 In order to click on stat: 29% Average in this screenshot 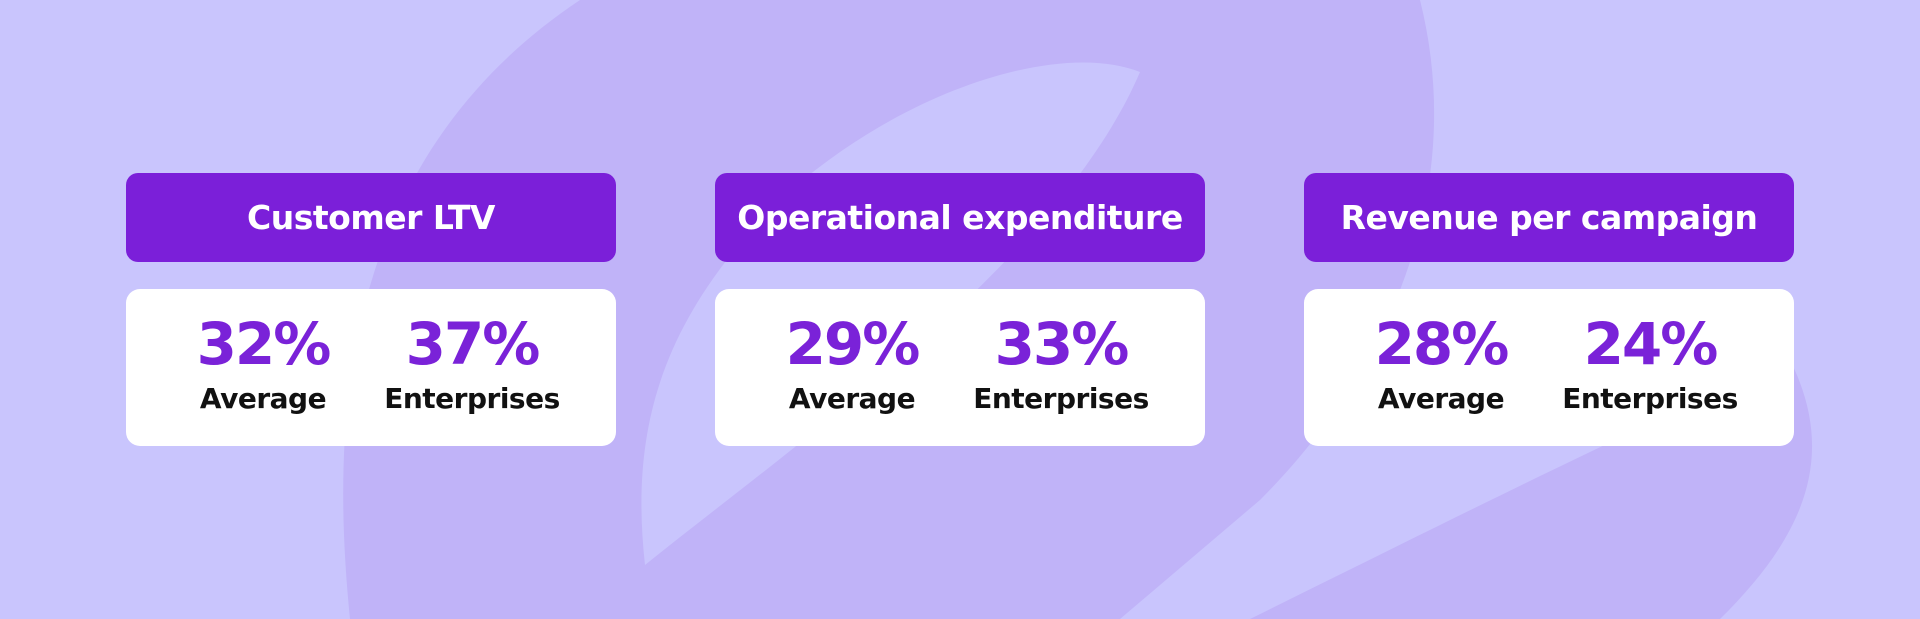, I will do `click(852, 364)`.